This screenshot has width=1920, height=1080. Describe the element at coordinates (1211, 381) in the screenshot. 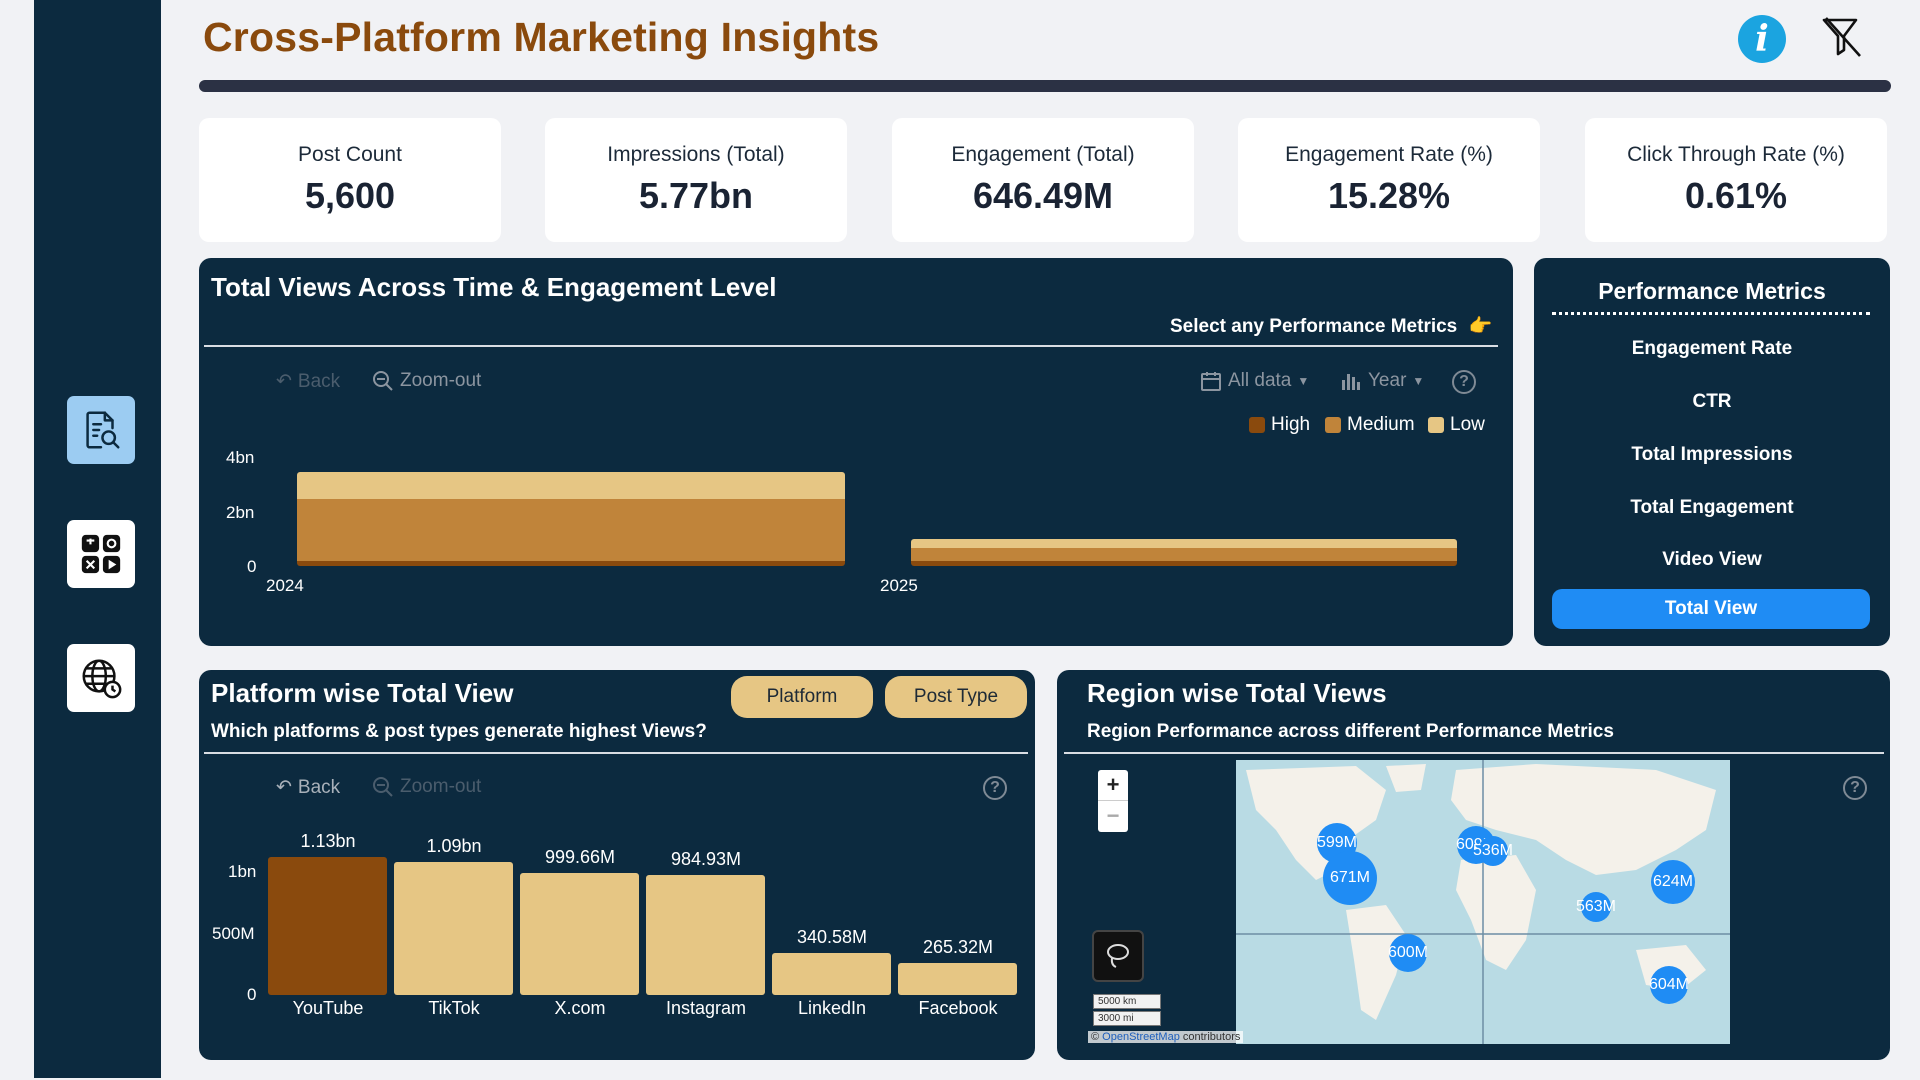

I see `calendar-icon` at that location.